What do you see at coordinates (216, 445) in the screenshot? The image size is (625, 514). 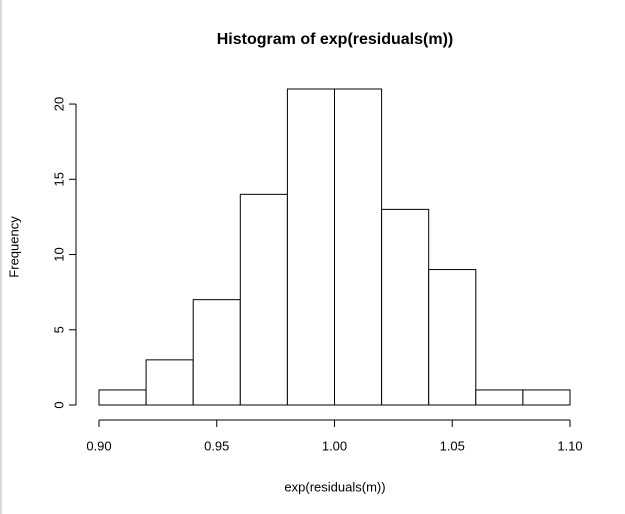 I see `x-tick-label: 0.95` at bounding box center [216, 445].